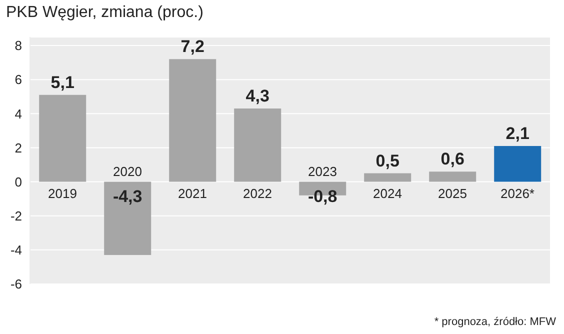 This screenshot has height=334, width=564. What do you see at coordinates (105, 13) in the screenshot?
I see `chart-title: PKB Węgier, zmiana (proc.)` at bounding box center [105, 13].